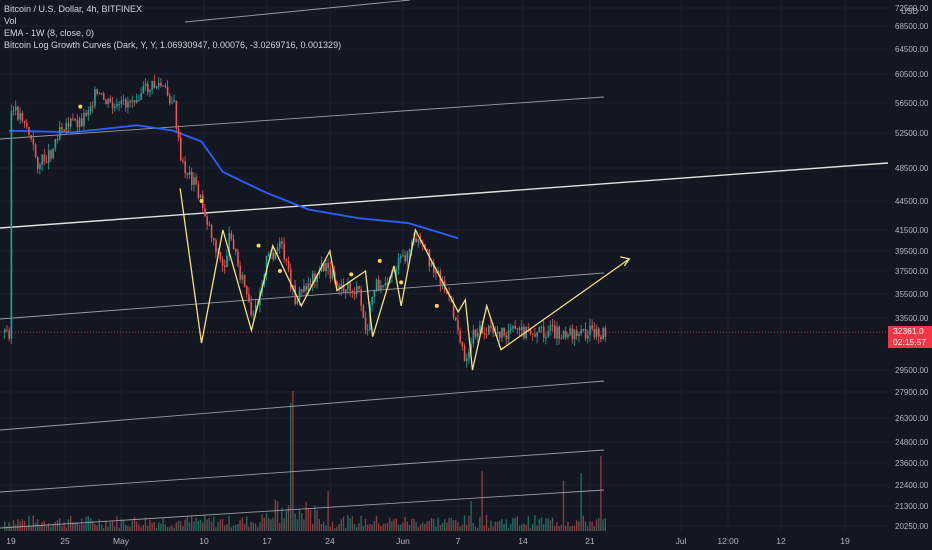 The height and width of the screenshot is (550, 932). What do you see at coordinates (912, 49) in the screenshot?
I see `price-tick-label: 64500.00` at bounding box center [912, 49].